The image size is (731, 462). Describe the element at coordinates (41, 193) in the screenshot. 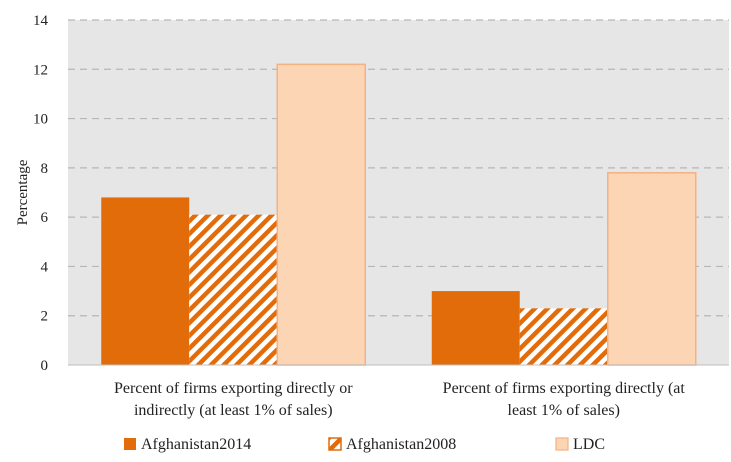

I see `y-axis-ticks: 0 2 4 6 8 10 12 14` at that location.